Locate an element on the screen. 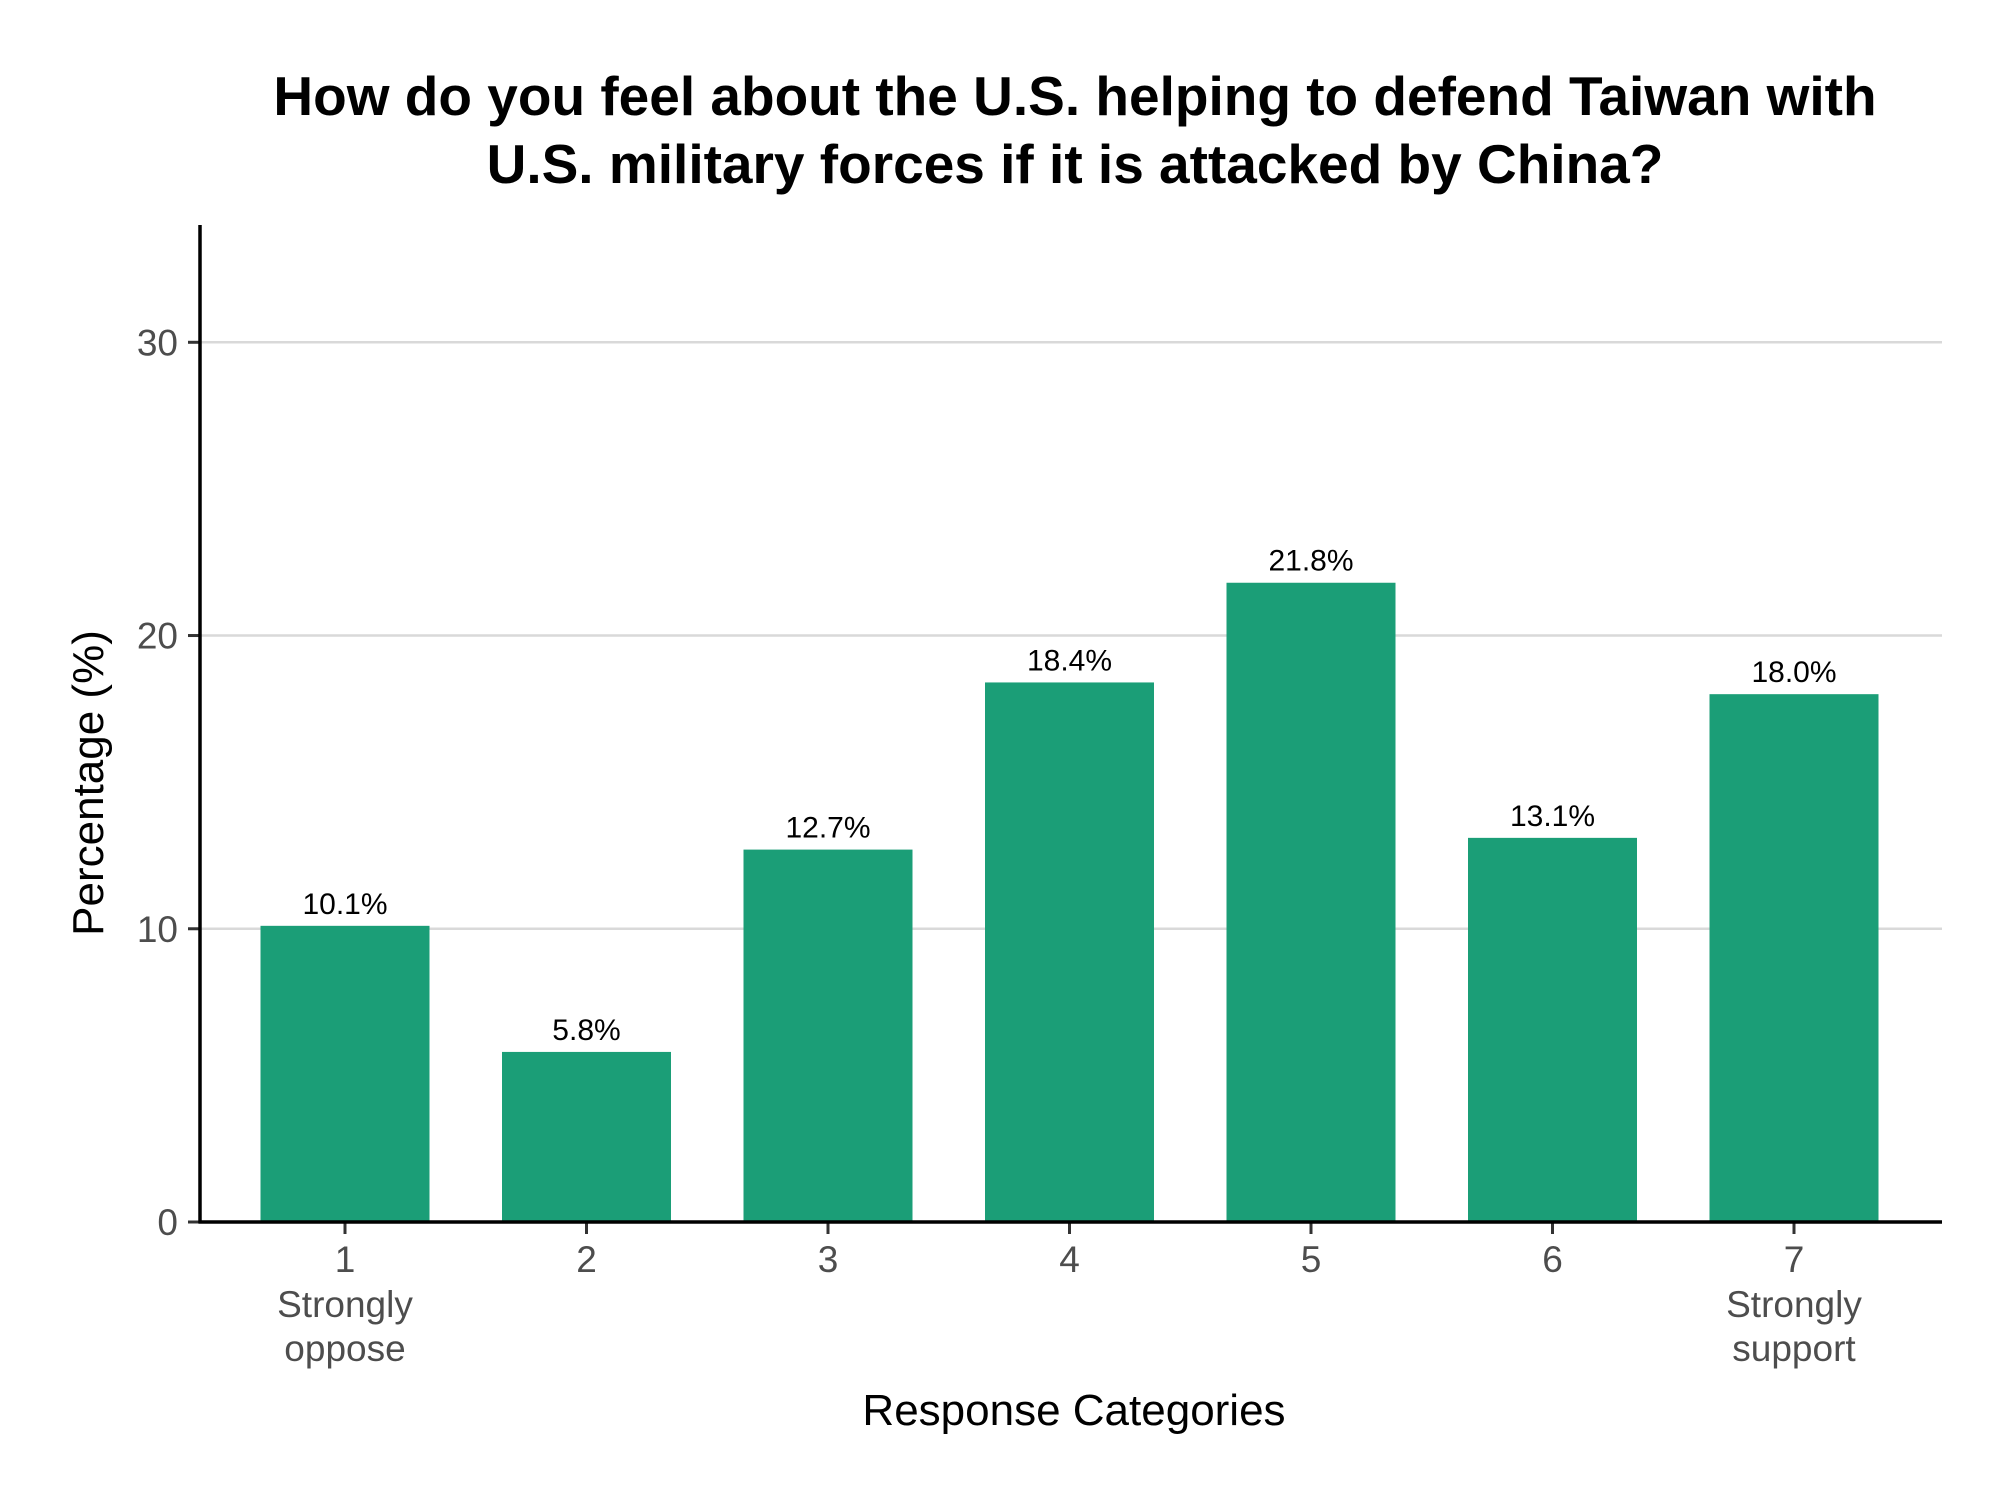  y-axis-title: Percentage (%) is located at coordinates (88, 783).